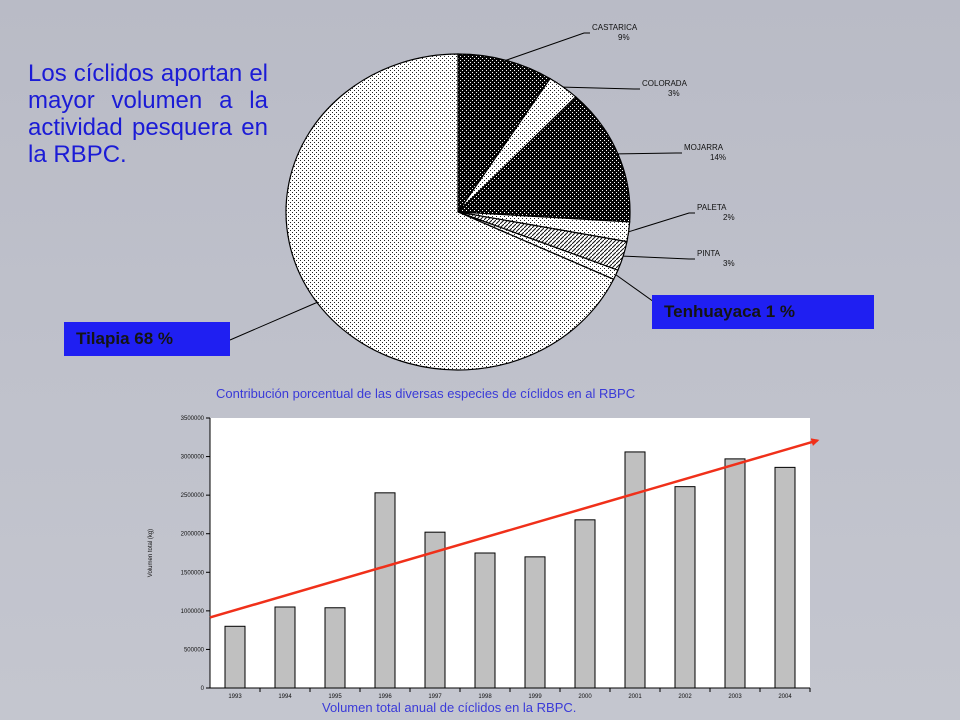  I want to click on tenhuayaca-label: Tenhuayaca 1 %, so click(763, 312).